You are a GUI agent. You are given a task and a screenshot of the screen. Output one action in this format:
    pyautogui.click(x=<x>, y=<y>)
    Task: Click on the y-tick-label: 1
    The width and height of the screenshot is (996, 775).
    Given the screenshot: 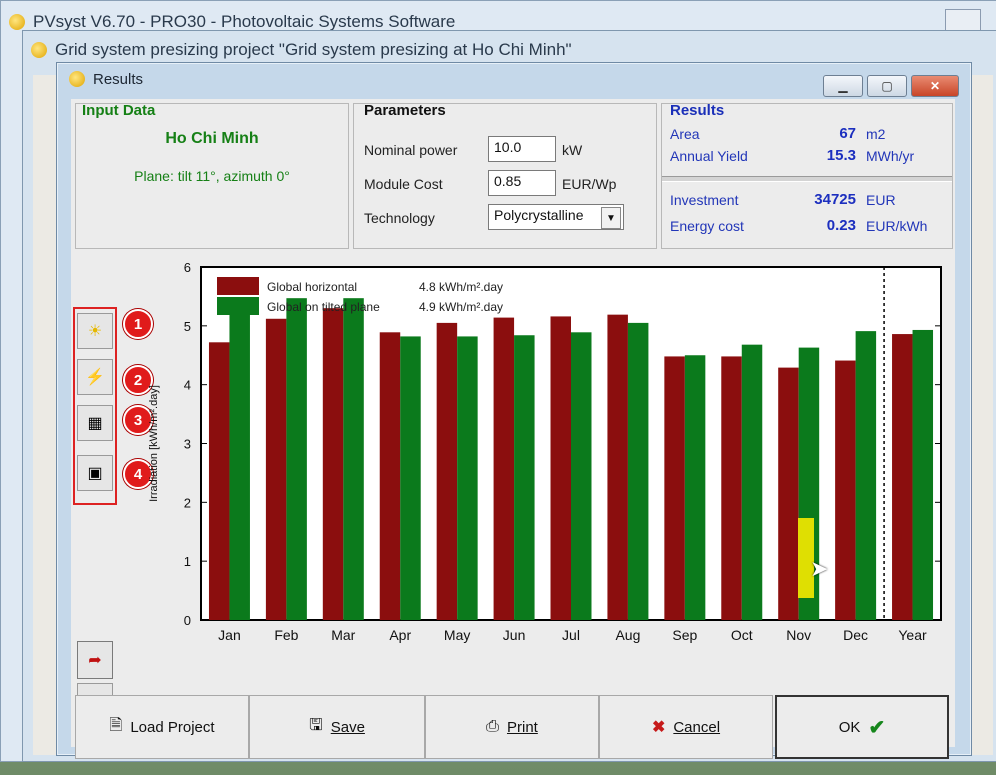 What is the action you would take?
    pyautogui.click(x=187, y=561)
    